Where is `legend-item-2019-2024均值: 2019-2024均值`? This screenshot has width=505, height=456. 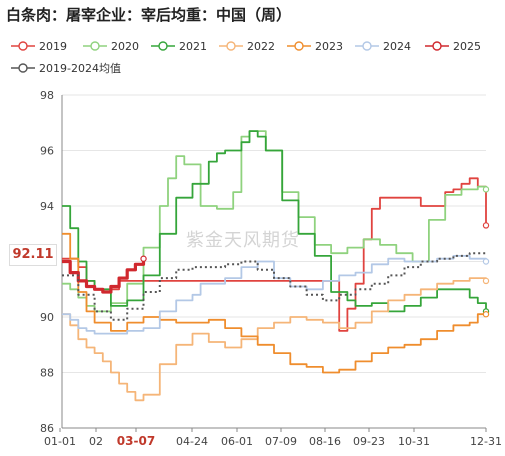
legend-item-2019-2024均值: 2019-2024均值 is located at coordinates (65, 68).